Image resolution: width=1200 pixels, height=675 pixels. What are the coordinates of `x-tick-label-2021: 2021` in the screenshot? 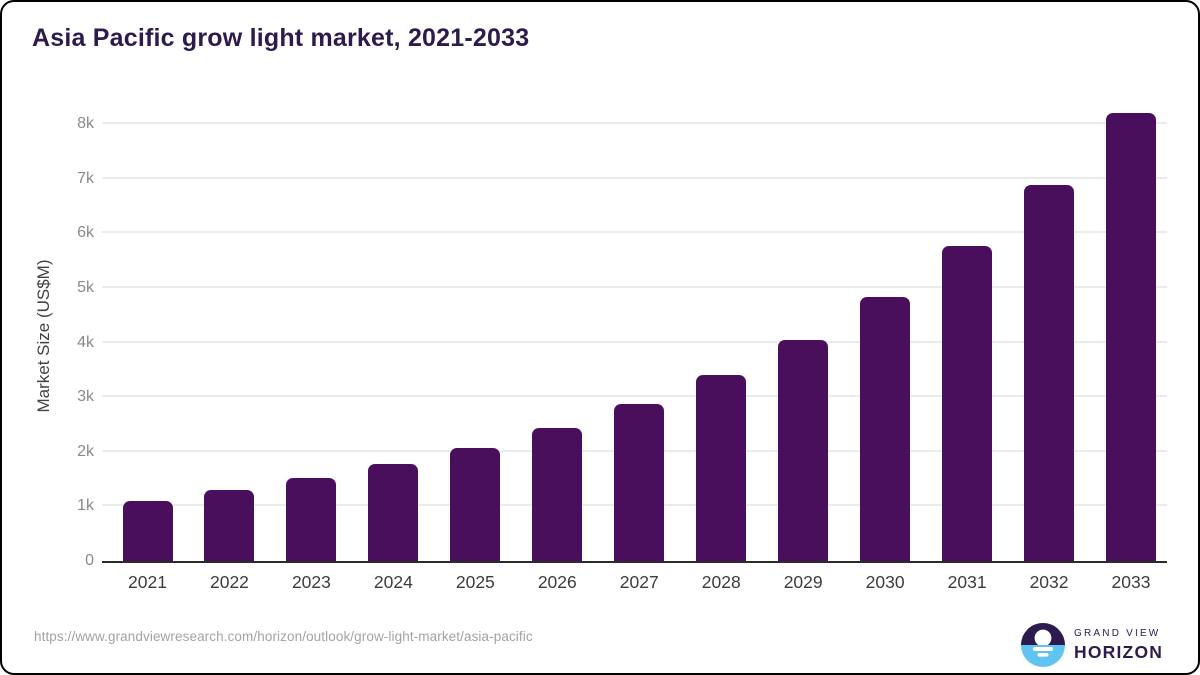 It's located at (147, 582).